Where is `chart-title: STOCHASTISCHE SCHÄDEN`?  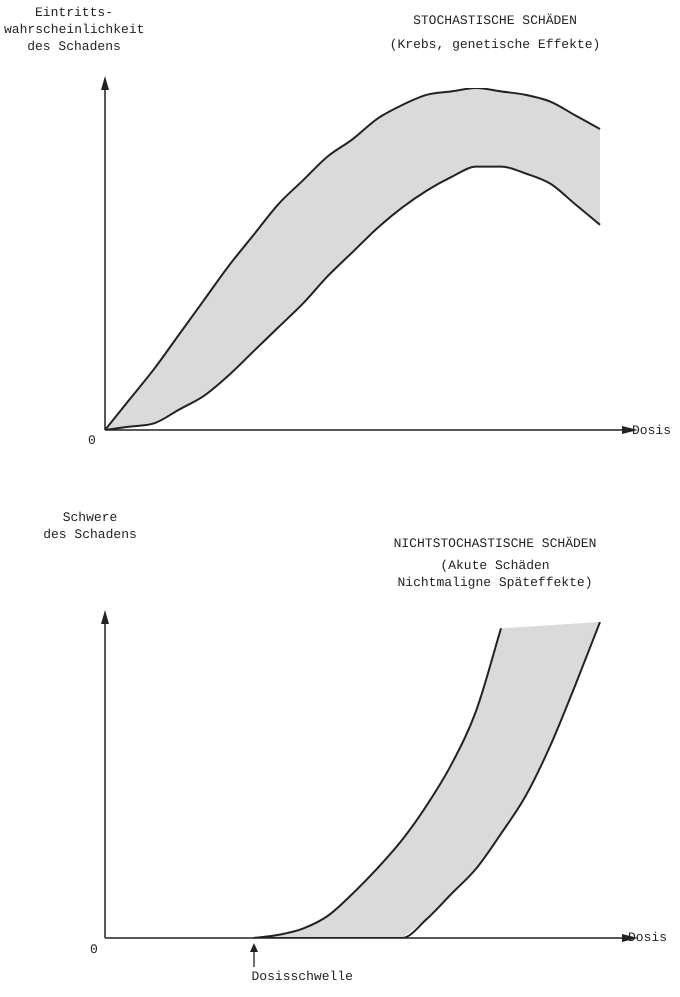 chart-title: STOCHASTISCHE SCHÄDEN is located at coordinates (495, 20).